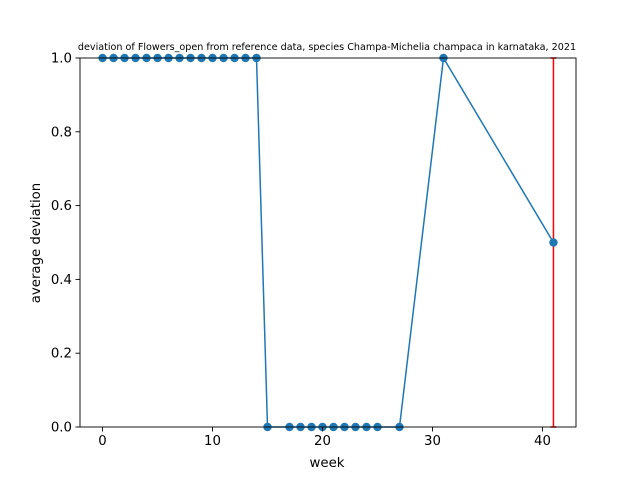  Describe the element at coordinates (432, 441) in the screenshot. I see `x-tick-label: 30` at that location.